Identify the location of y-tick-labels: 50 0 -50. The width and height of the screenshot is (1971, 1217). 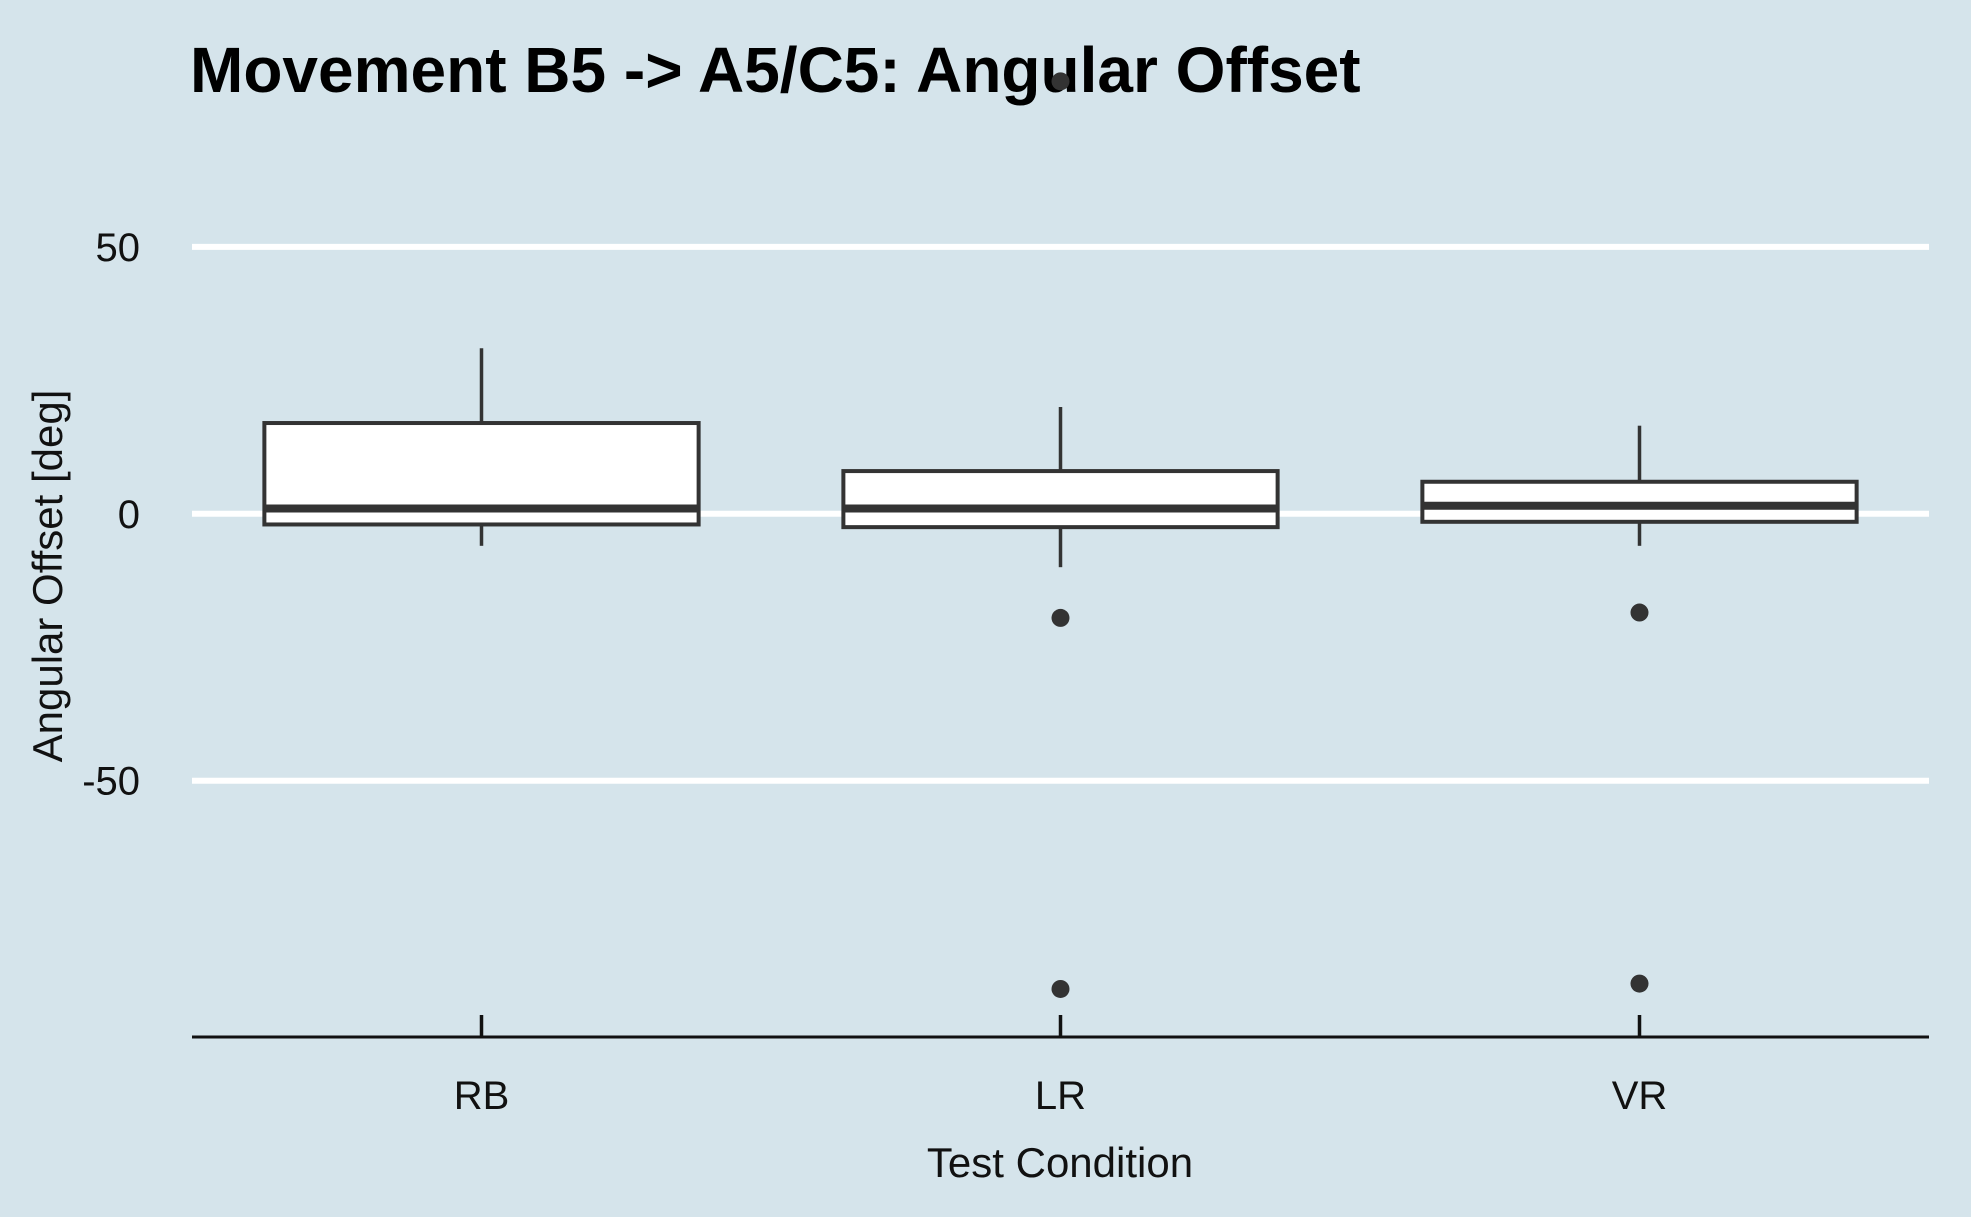
(111, 515).